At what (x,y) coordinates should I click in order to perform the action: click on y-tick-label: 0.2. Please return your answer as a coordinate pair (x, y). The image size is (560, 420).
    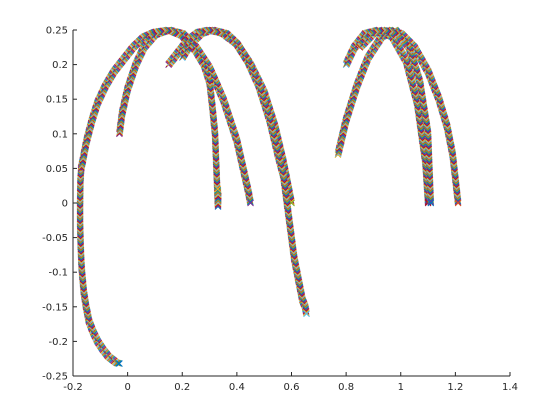
    Looking at the image, I should click on (60, 65).